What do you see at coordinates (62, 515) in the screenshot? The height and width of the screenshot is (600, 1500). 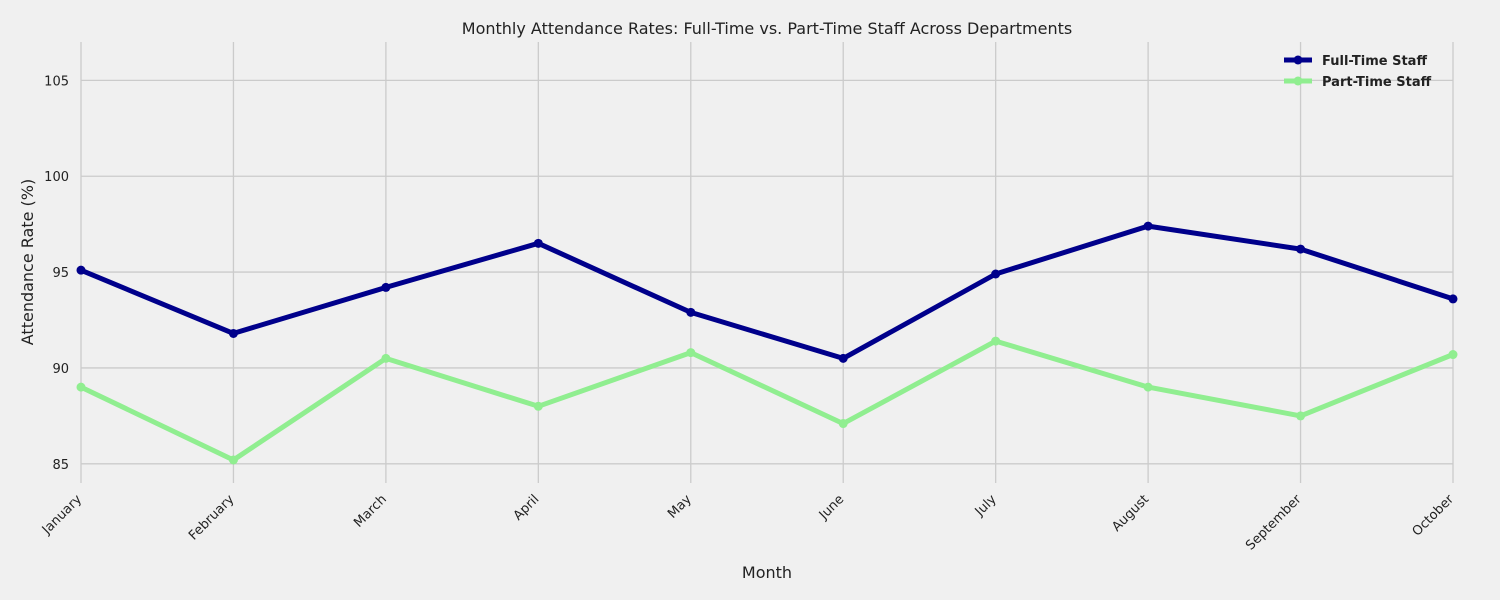 I see `x-tick-label: January` at bounding box center [62, 515].